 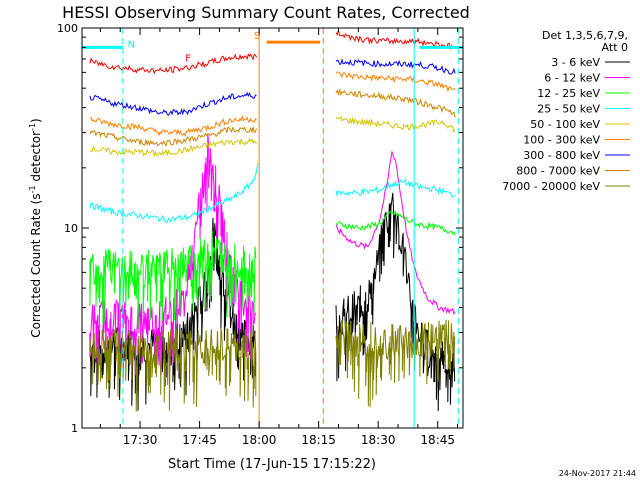 I want to click on legend-label: 6 - 12 keV, so click(x=572, y=78).